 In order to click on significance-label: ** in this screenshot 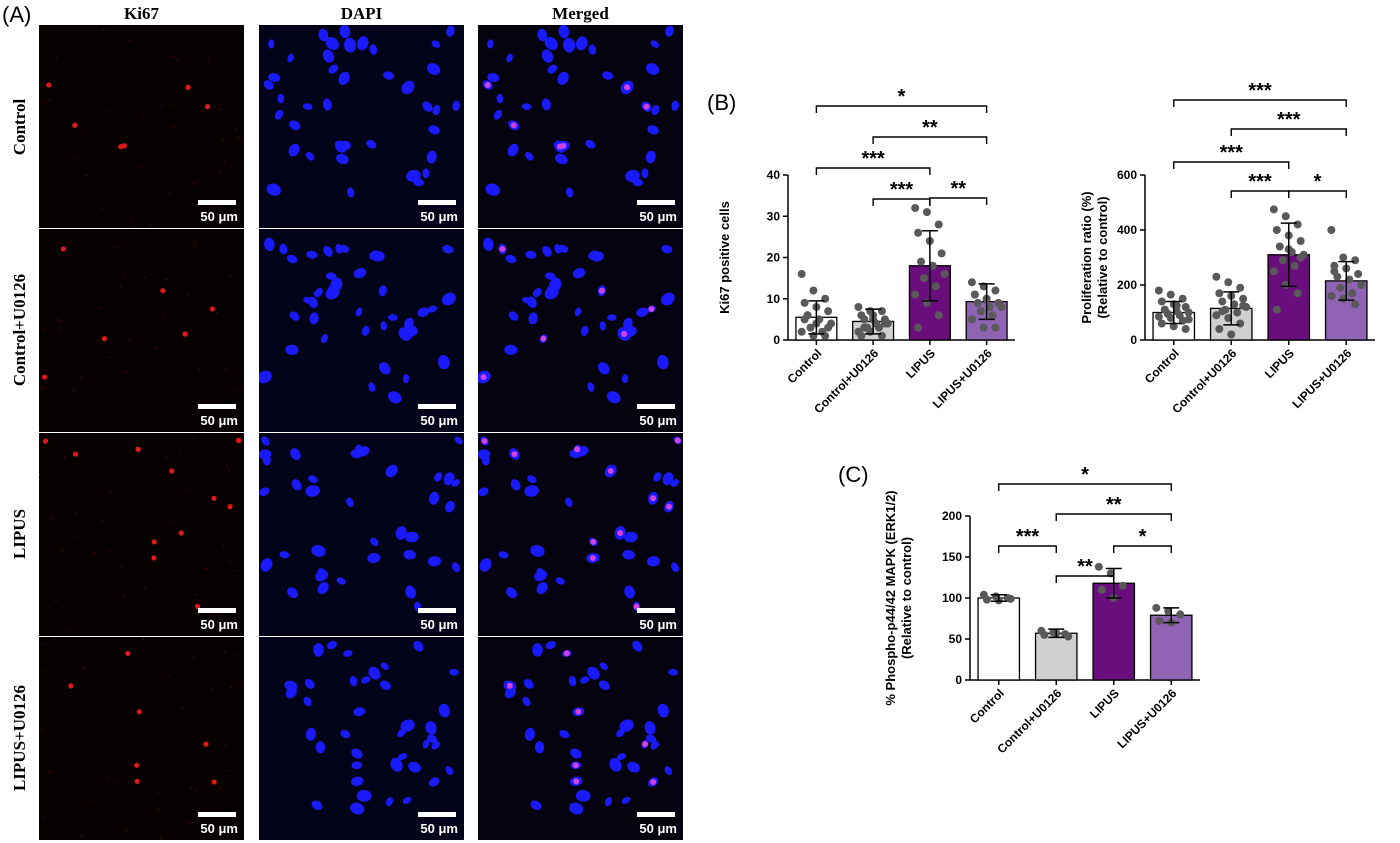, I will do `click(1114, 505)`.